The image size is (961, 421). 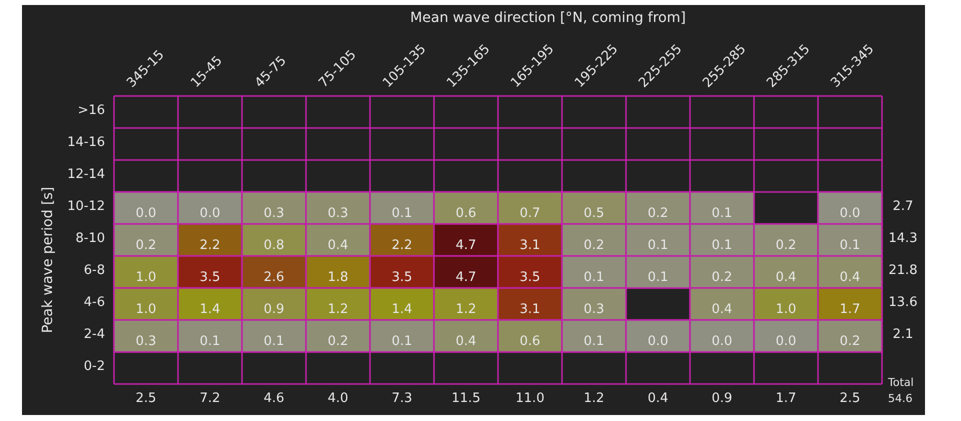 I want to click on data-label: 0.9, so click(x=274, y=309).